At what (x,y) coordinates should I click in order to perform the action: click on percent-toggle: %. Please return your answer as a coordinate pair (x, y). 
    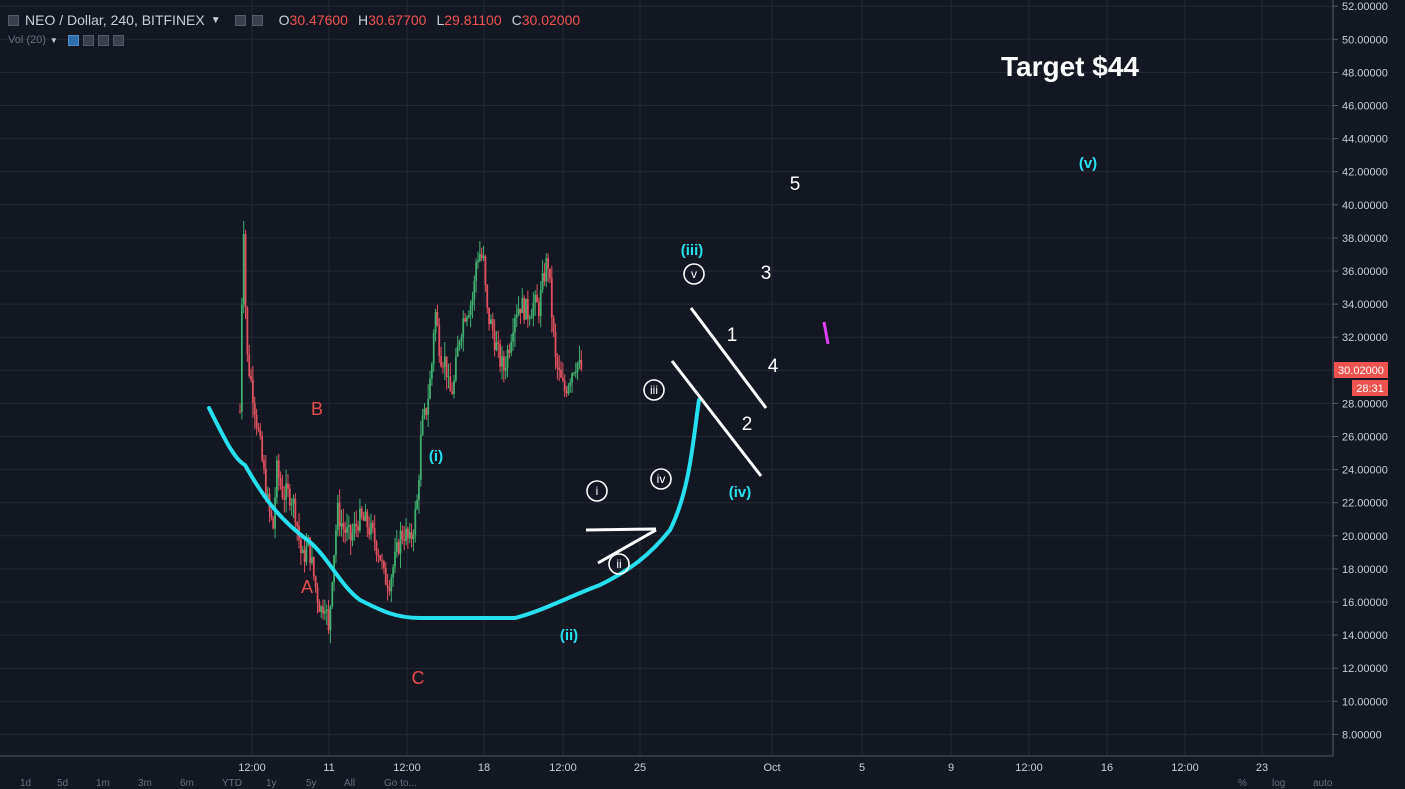
    Looking at the image, I should click on (1242, 783).